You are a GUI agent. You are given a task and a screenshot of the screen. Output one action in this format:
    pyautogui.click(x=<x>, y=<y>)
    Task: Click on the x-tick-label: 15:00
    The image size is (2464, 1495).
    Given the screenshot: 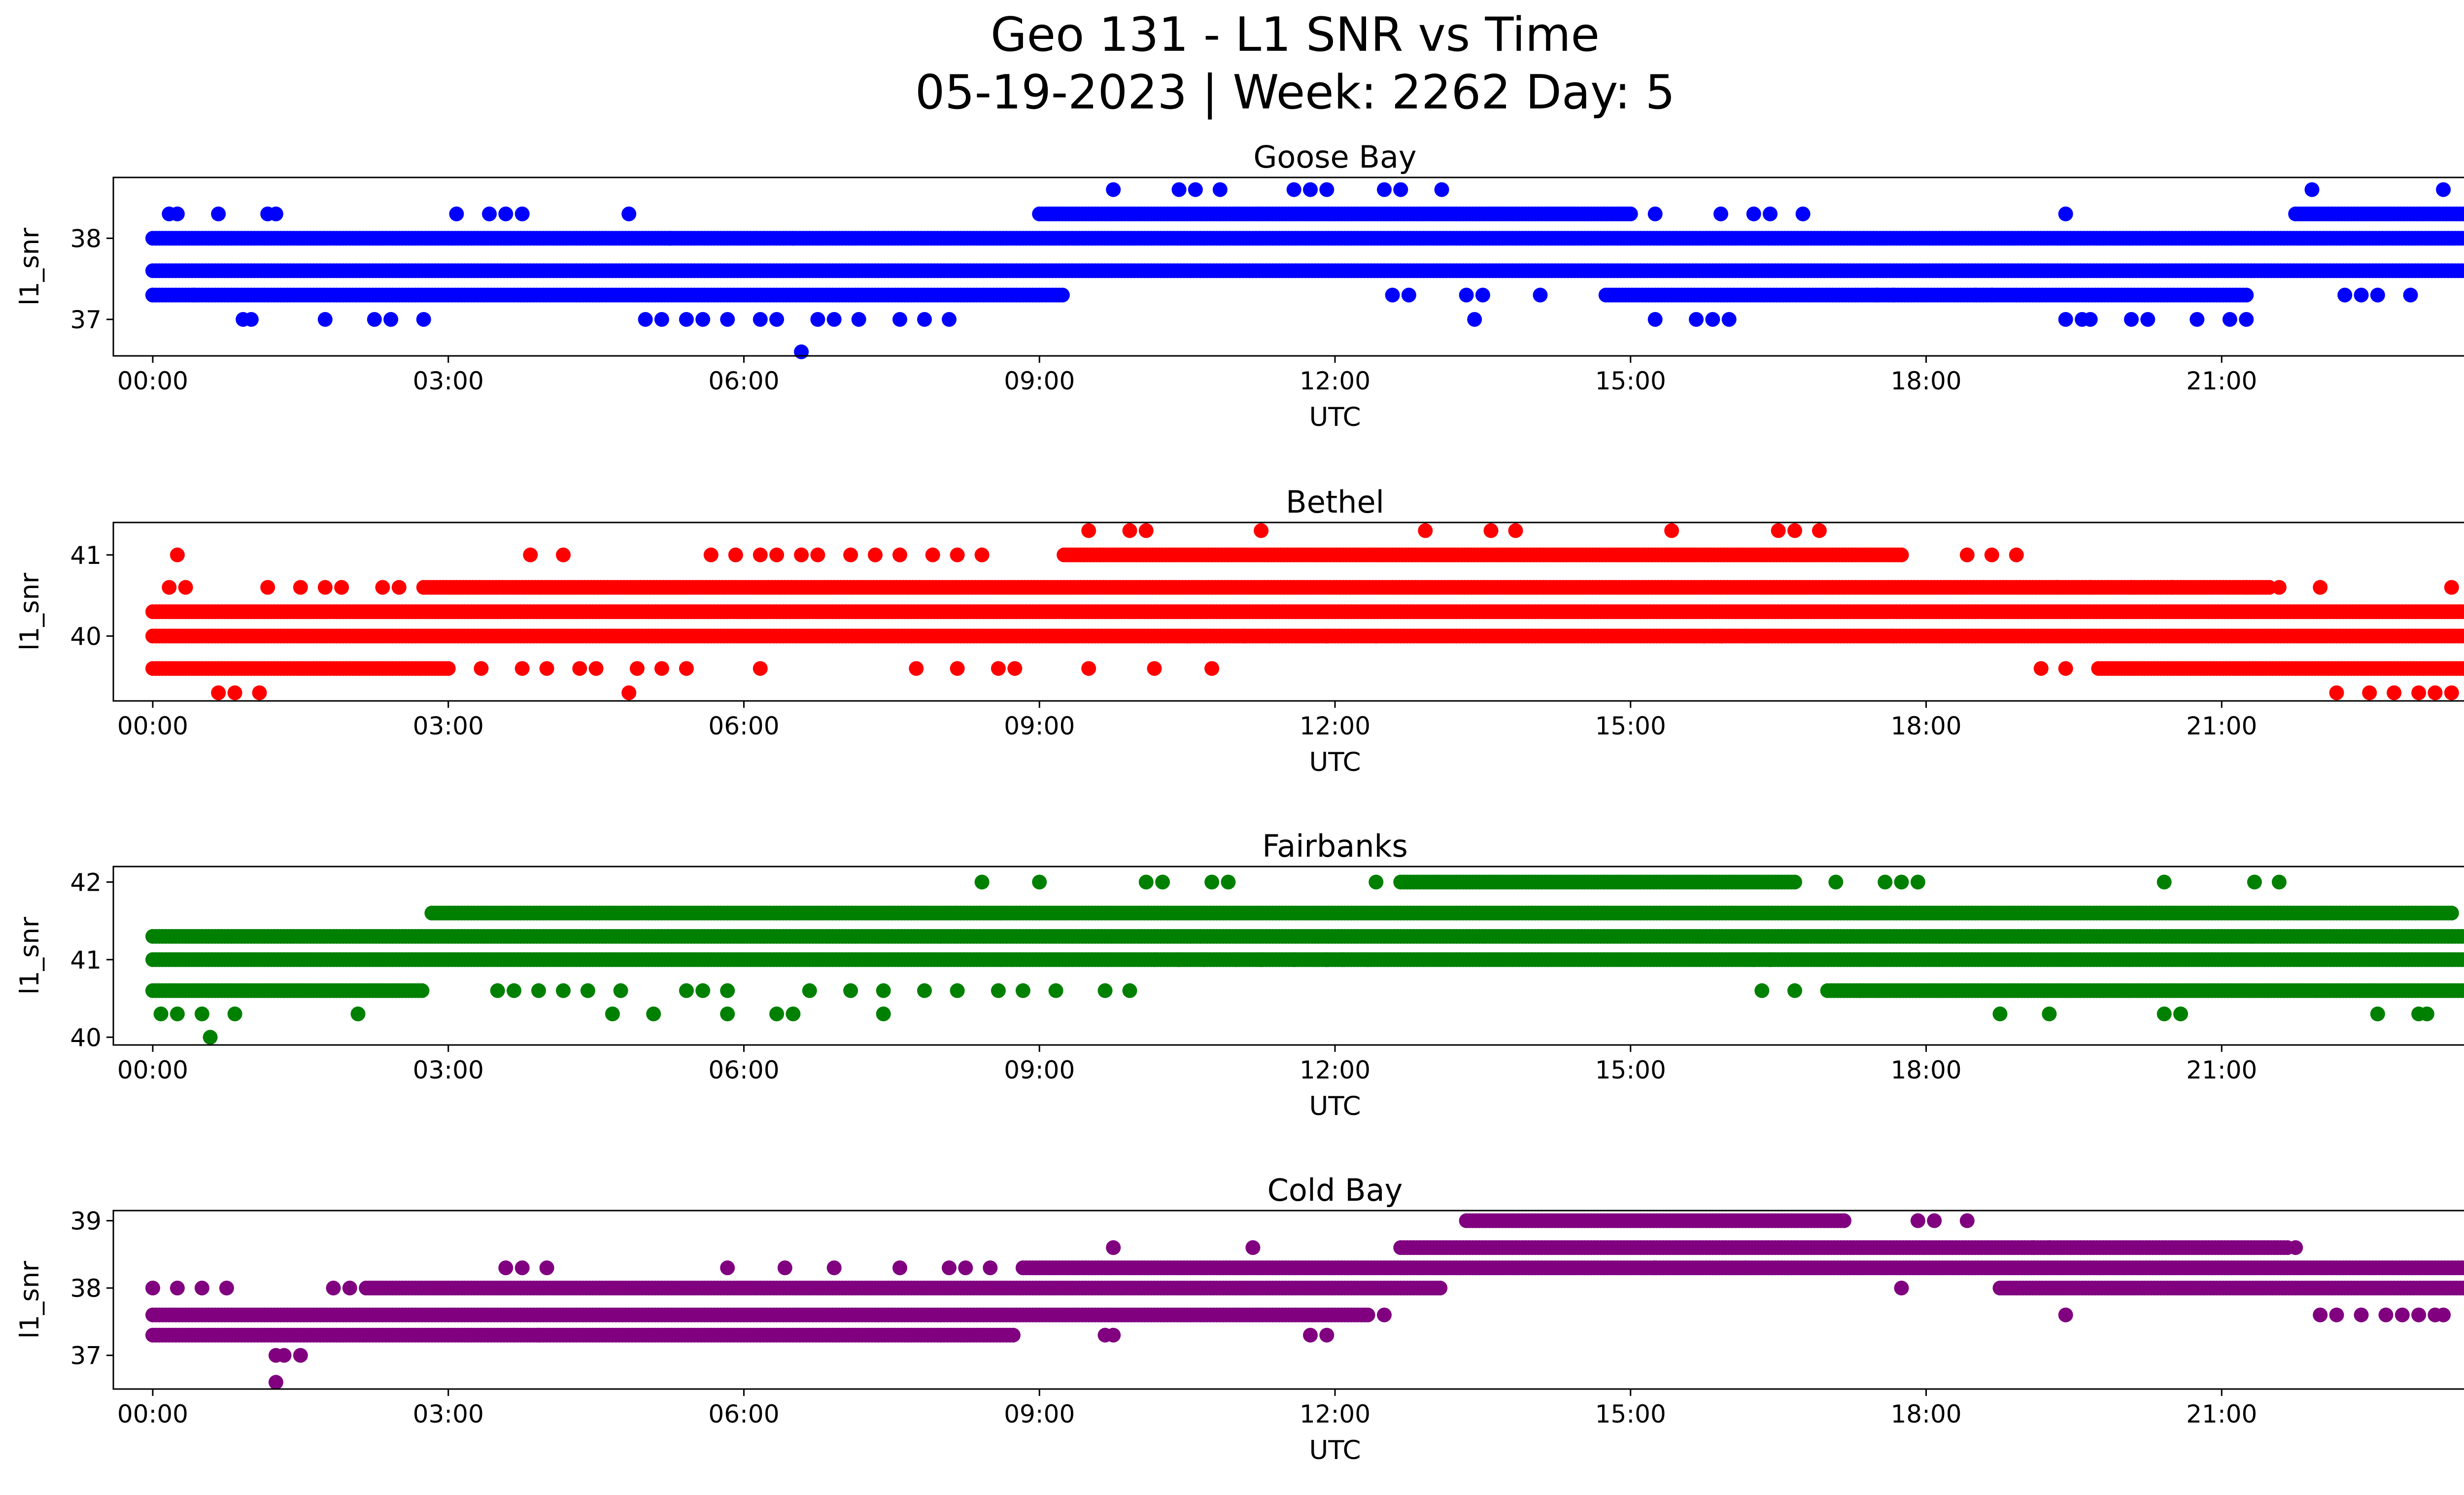 What is the action you would take?
    pyautogui.click(x=1630, y=381)
    